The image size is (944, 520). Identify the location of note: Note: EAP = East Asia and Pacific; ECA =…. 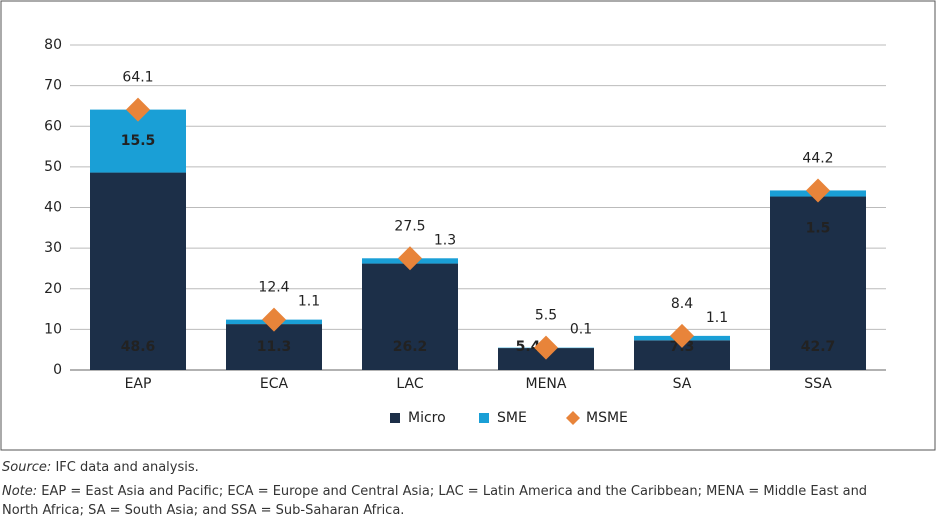
(452, 501).